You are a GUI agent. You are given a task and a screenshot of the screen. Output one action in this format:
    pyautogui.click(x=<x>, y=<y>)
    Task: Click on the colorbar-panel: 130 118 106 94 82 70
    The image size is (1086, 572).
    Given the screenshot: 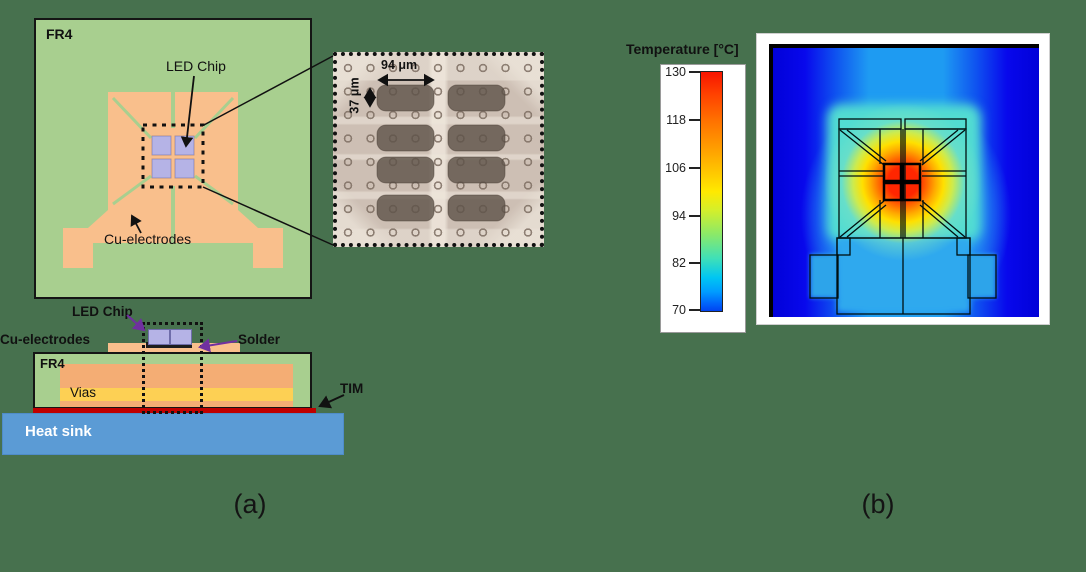 What is the action you would take?
    pyautogui.click(x=703, y=198)
    